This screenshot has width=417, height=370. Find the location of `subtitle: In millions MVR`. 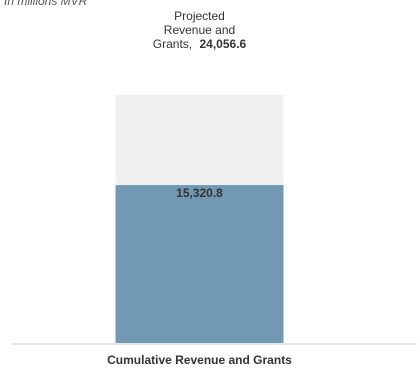

subtitle: In millions MVR is located at coordinates (46, 4).